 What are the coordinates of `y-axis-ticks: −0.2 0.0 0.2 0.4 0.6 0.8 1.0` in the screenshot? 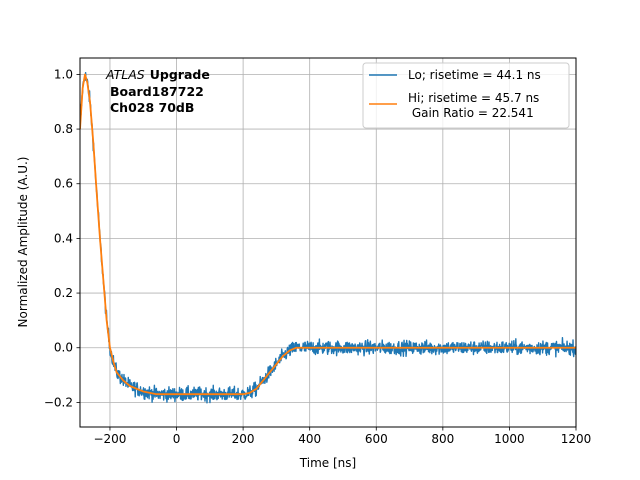 It's located at (62, 238).